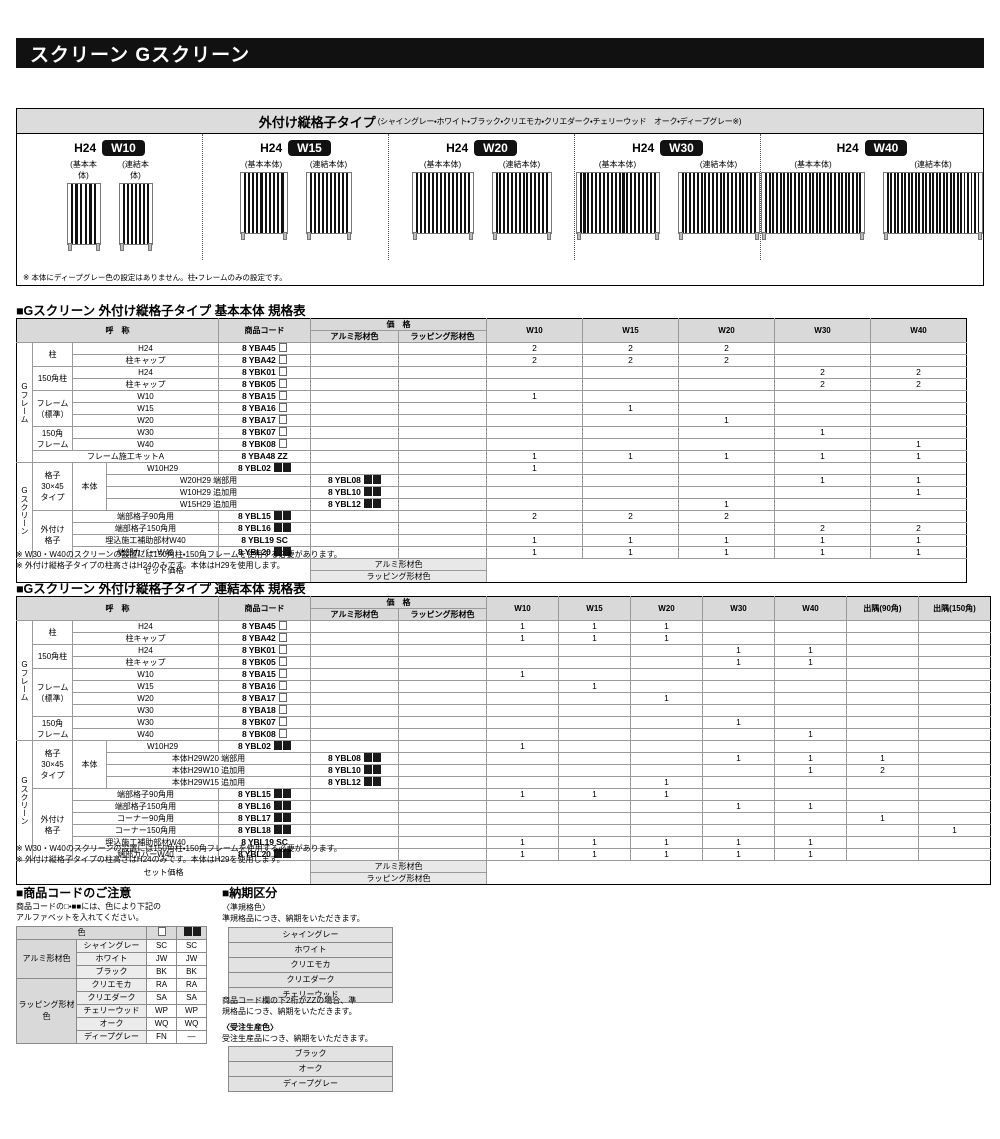  I want to click on row-name: H24, so click(145, 650).